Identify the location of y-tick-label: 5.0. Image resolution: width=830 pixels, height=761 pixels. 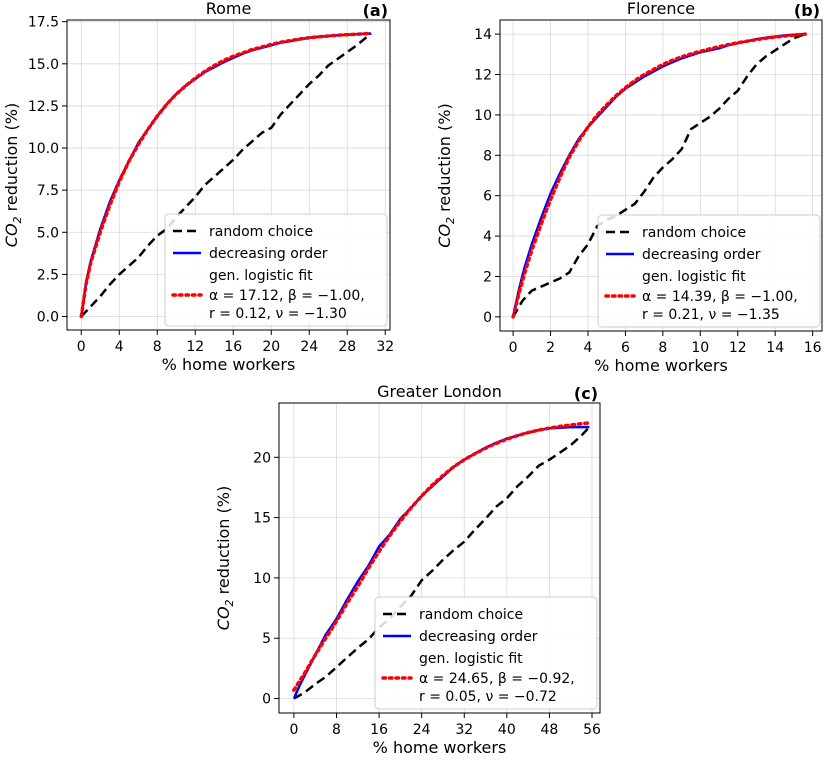
(48, 233).